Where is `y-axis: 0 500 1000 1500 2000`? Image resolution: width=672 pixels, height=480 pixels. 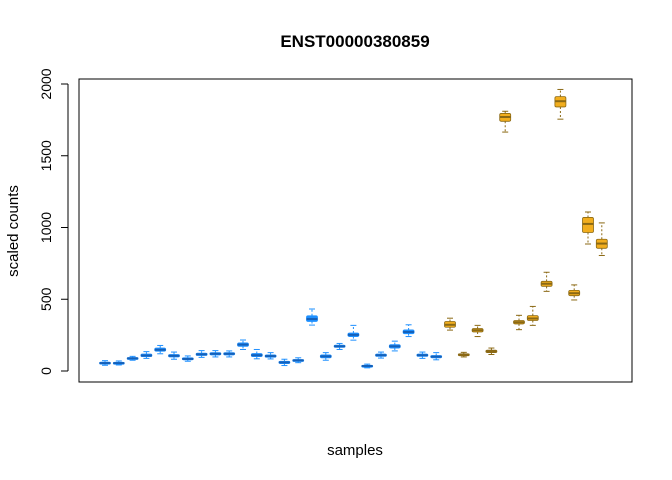
y-axis: 0 500 1000 1500 2000 is located at coordinates (53, 221).